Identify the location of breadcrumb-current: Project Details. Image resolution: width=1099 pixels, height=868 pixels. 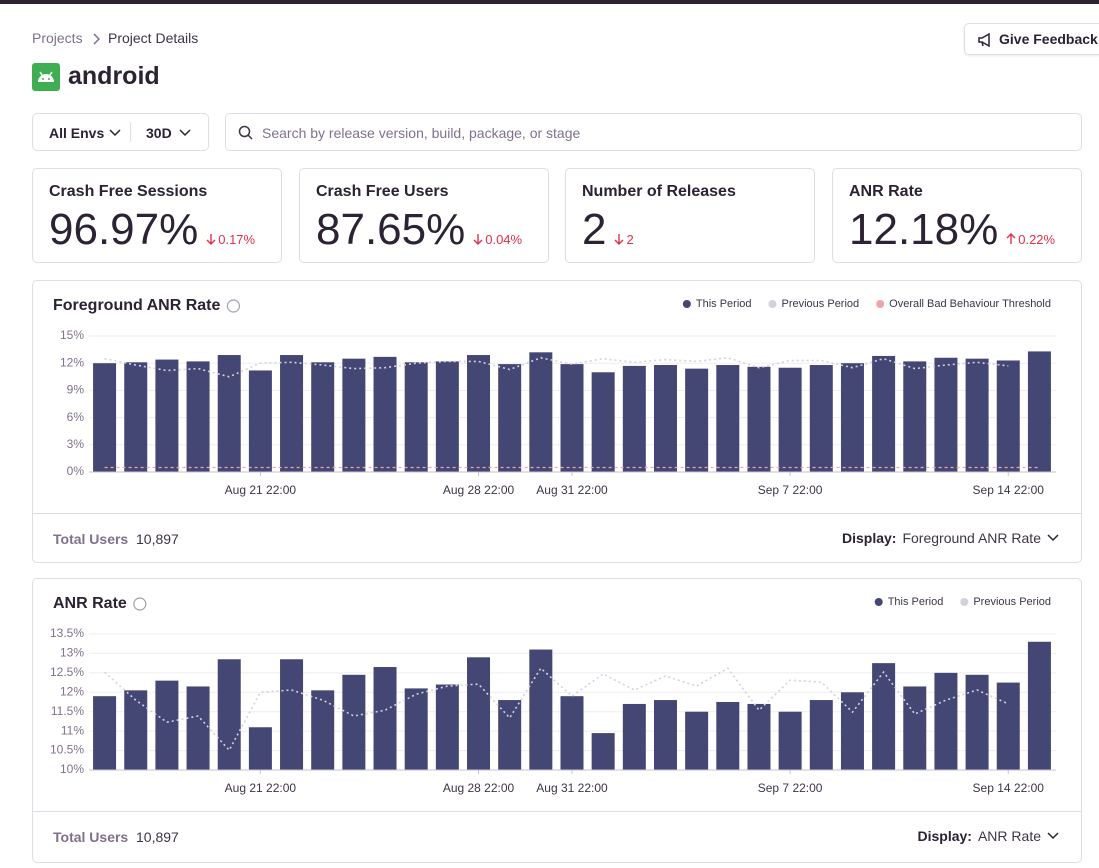
(153, 38).